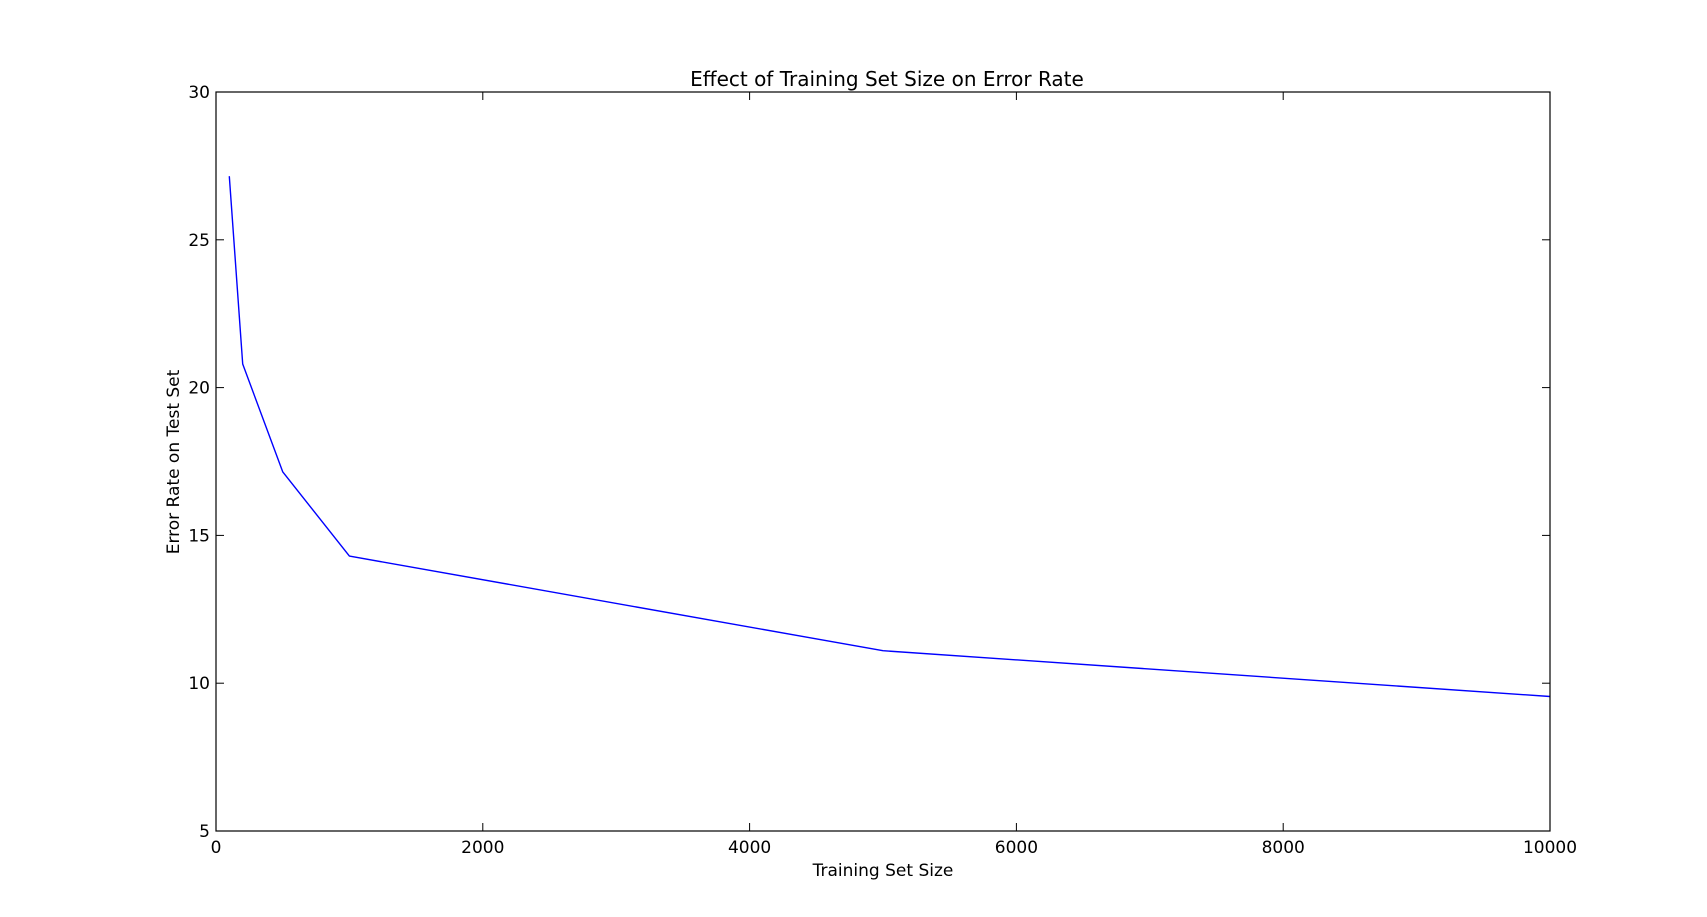 The height and width of the screenshot is (917, 1707). I want to click on x-tick-label: 4000, so click(749, 848).